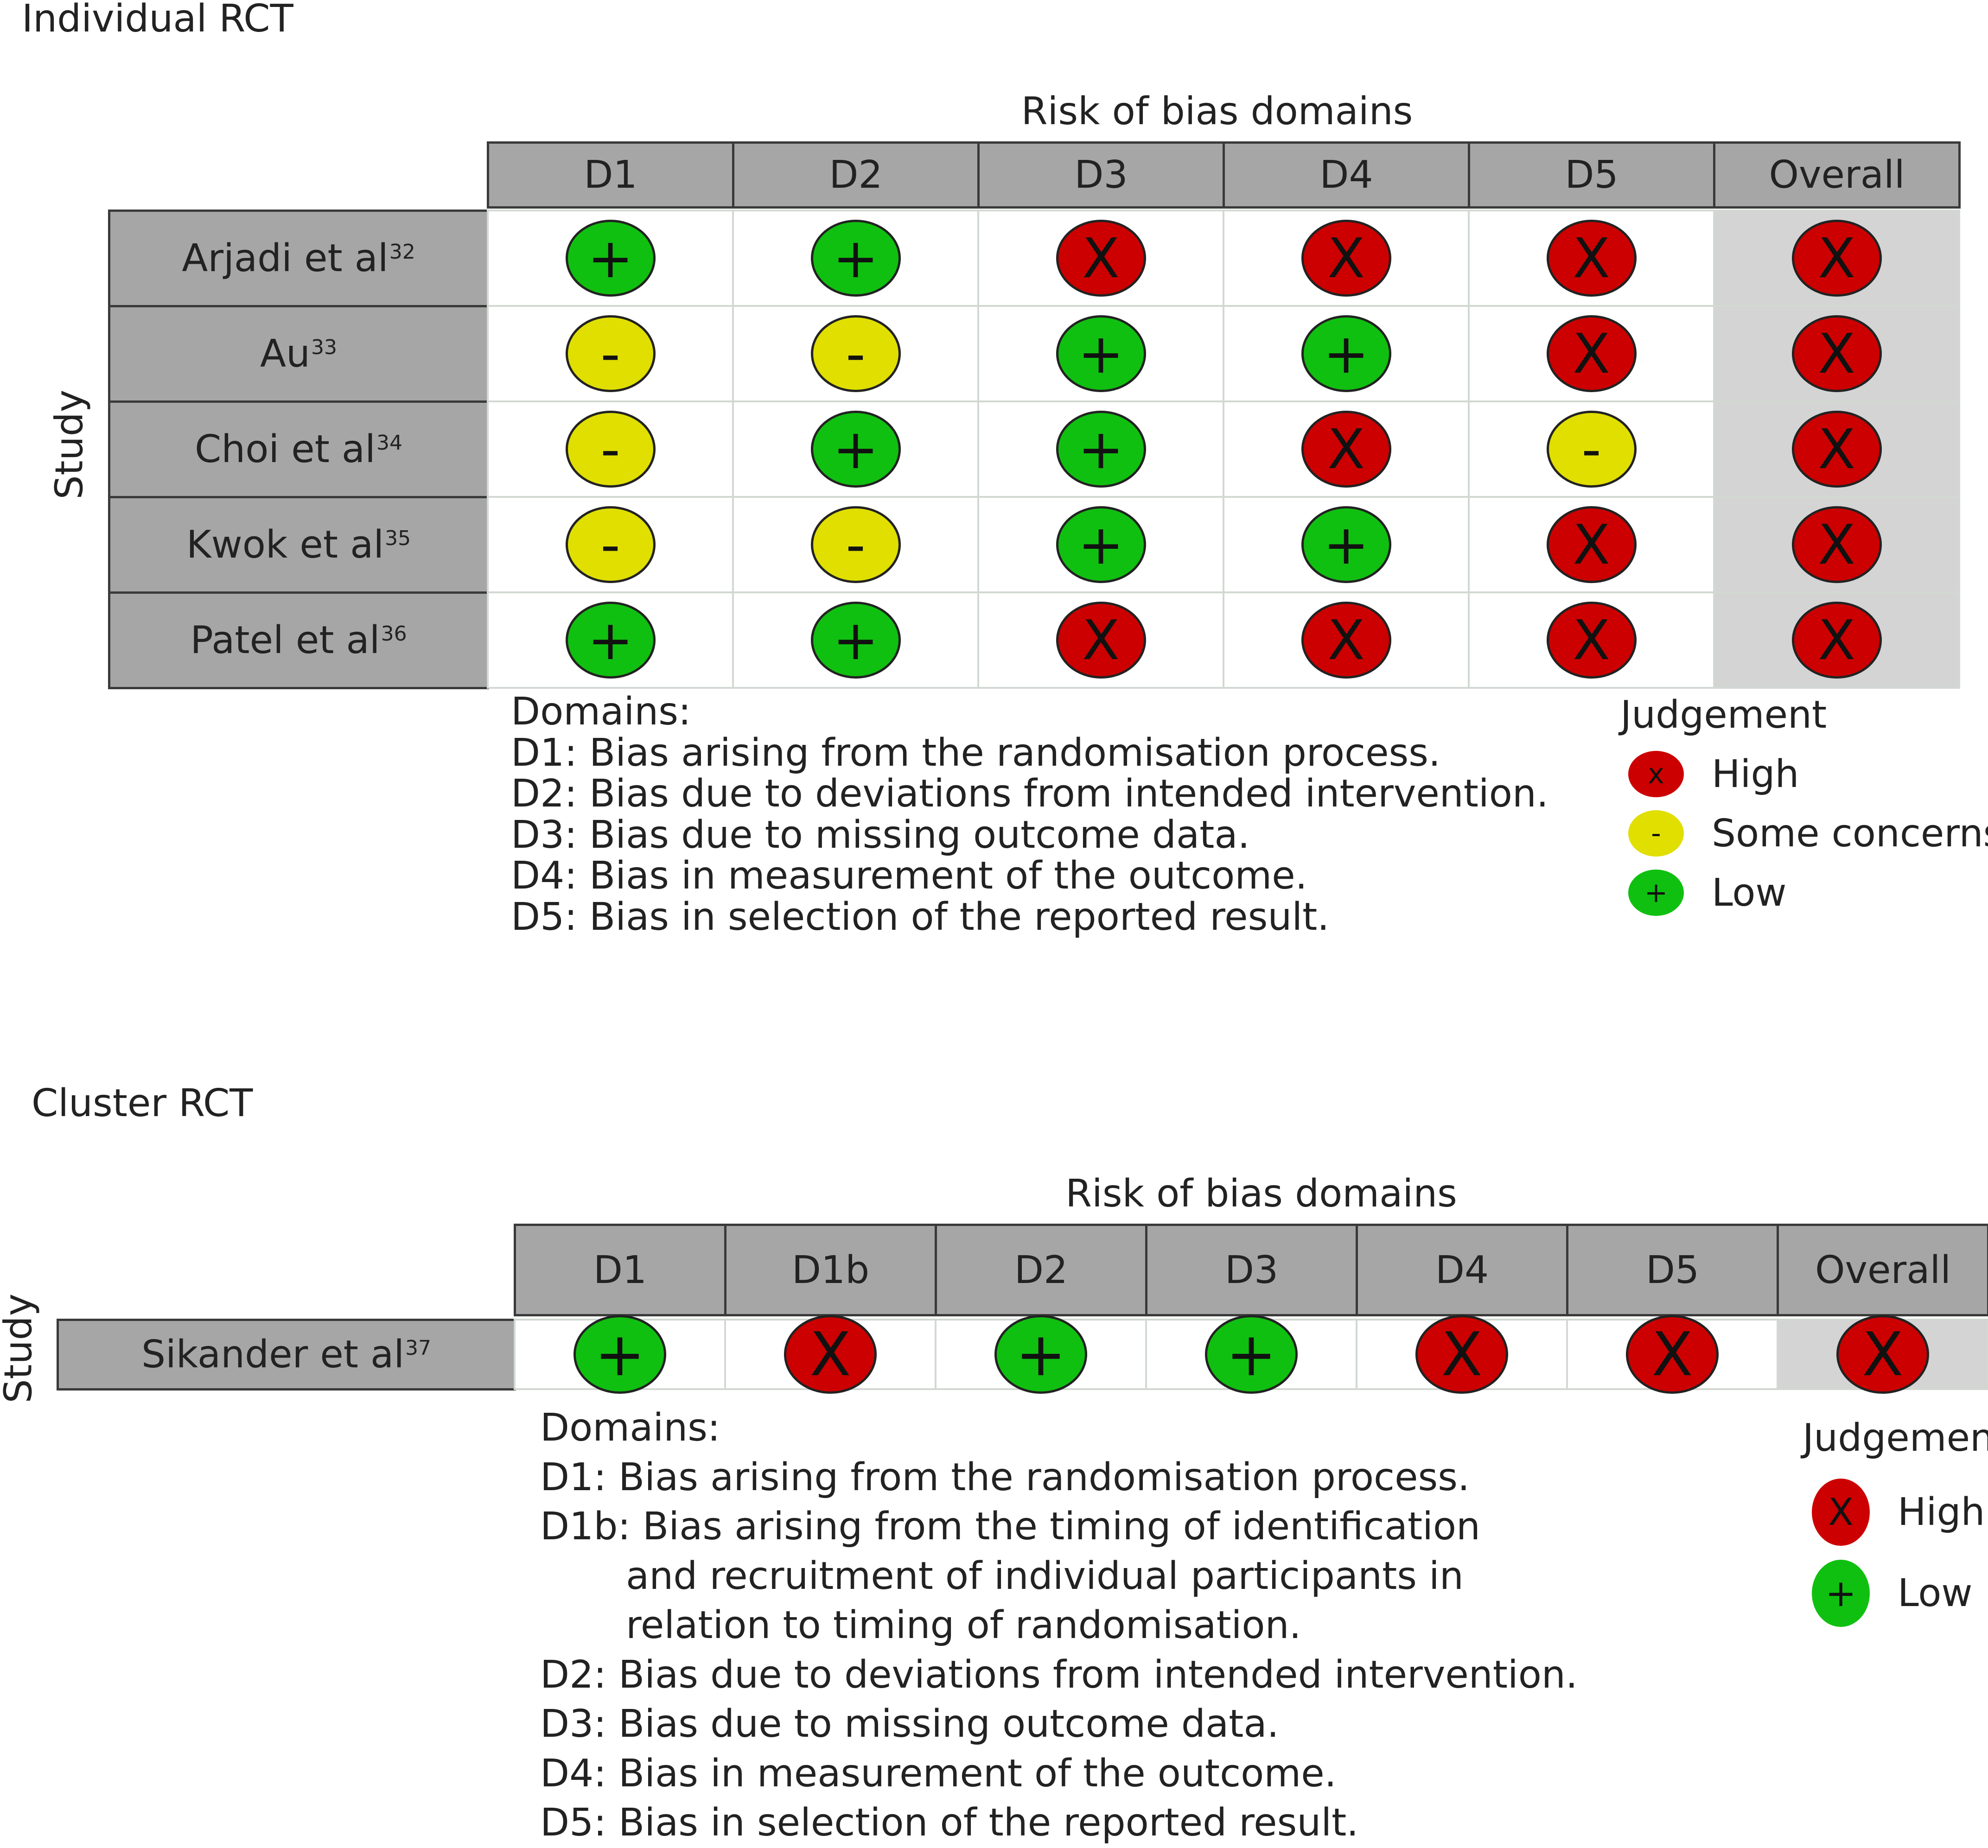 The image size is (1988, 1848). I want to click on judgement-high-icon: x, so click(1656, 774).